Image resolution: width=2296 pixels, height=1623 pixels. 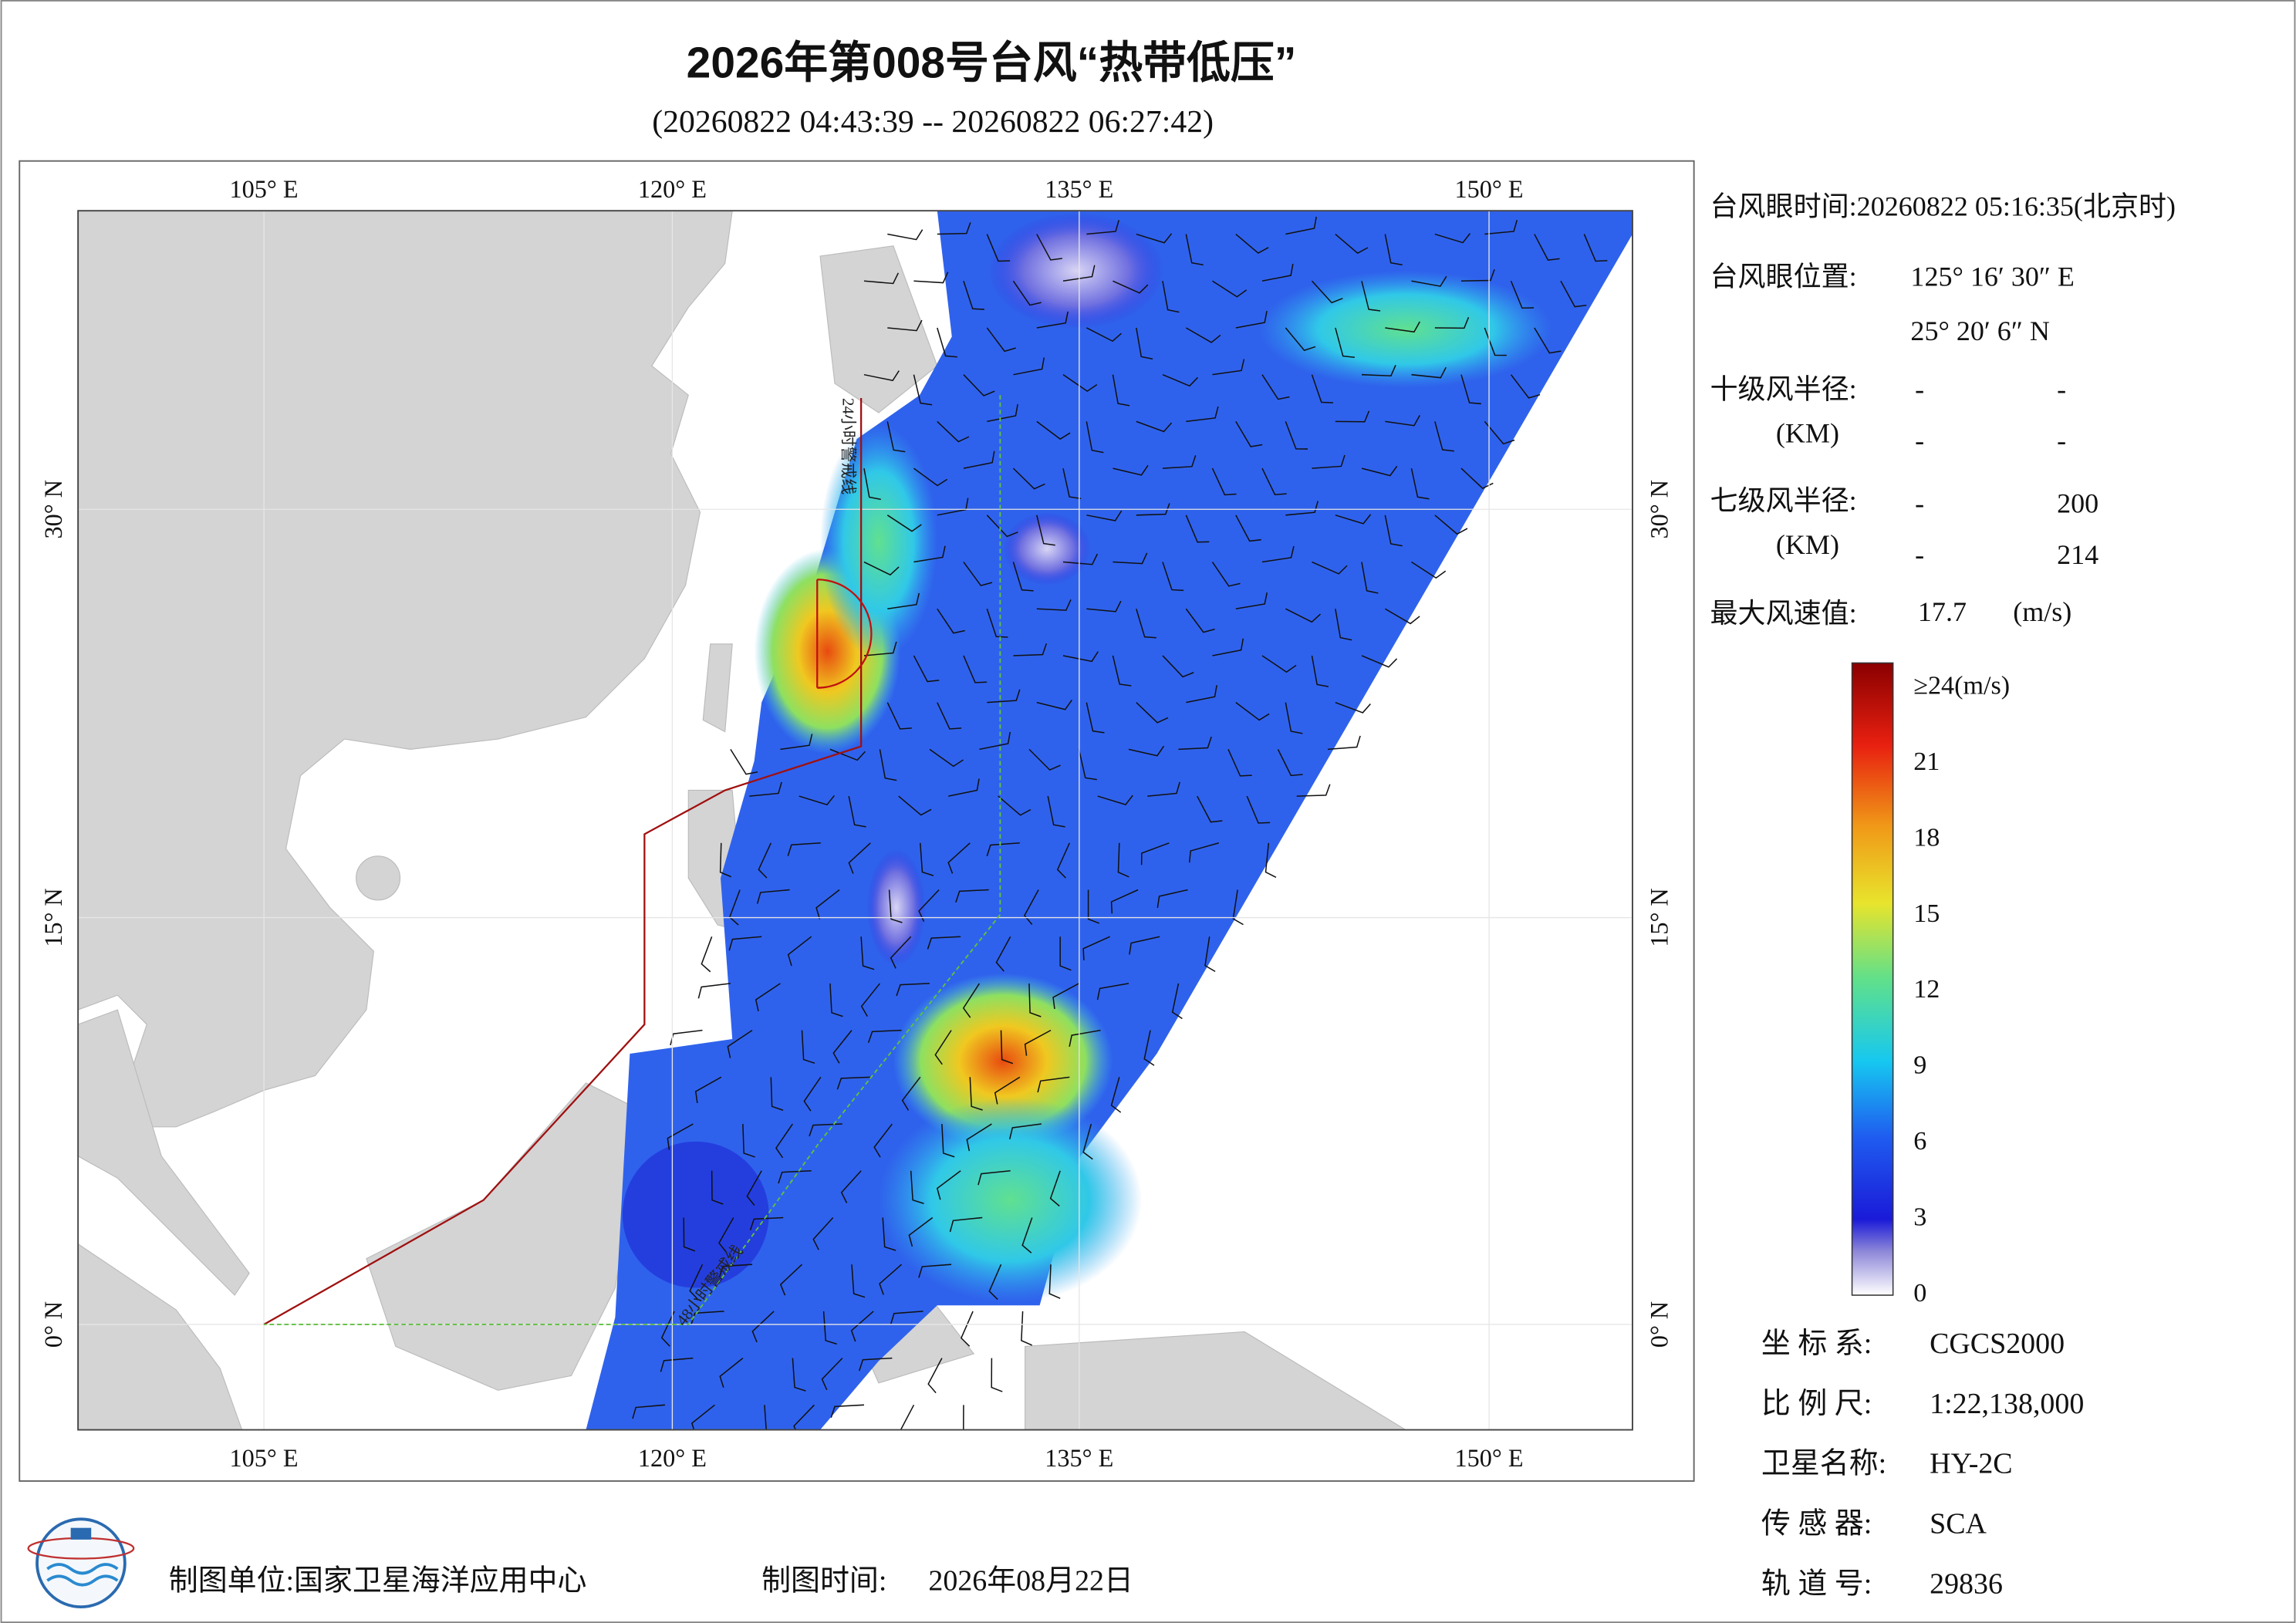 What do you see at coordinates (1943, 206) in the screenshot?
I see `eye-time: 台风眼时间:20260822 05:16:35(北京时)` at bounding box center [1943, 206].